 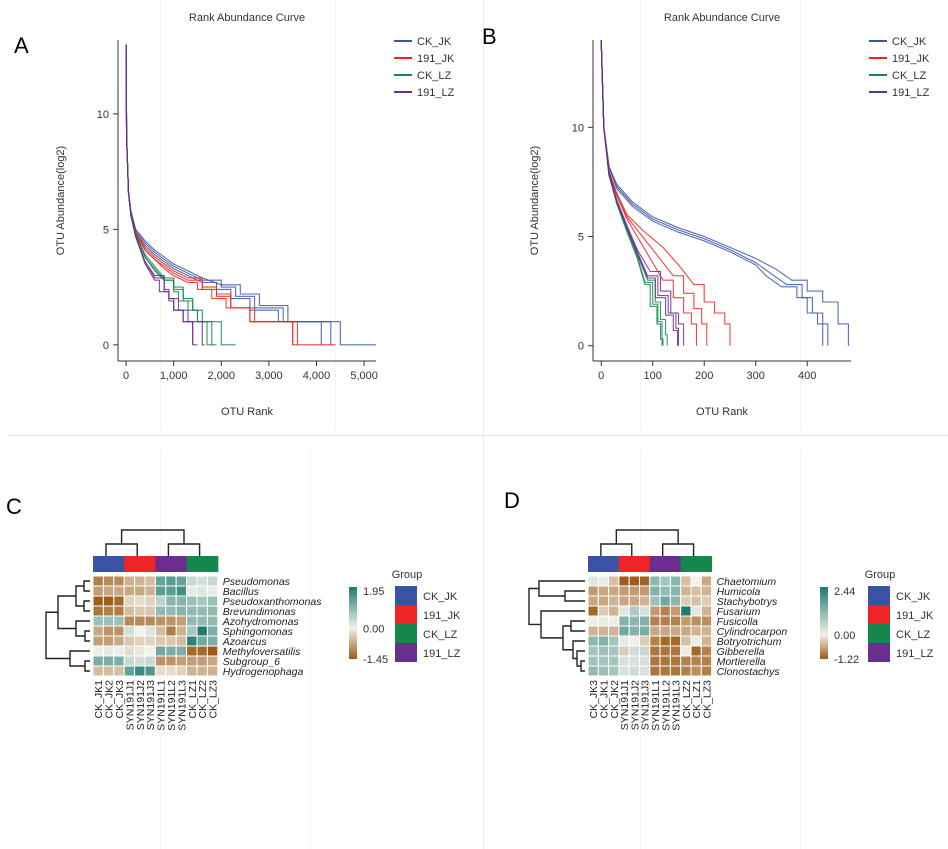 What do you see at coordinates (241, 592) in the screenshot?
I see `row-label: Bacillus` at bounding box center [241, 592].